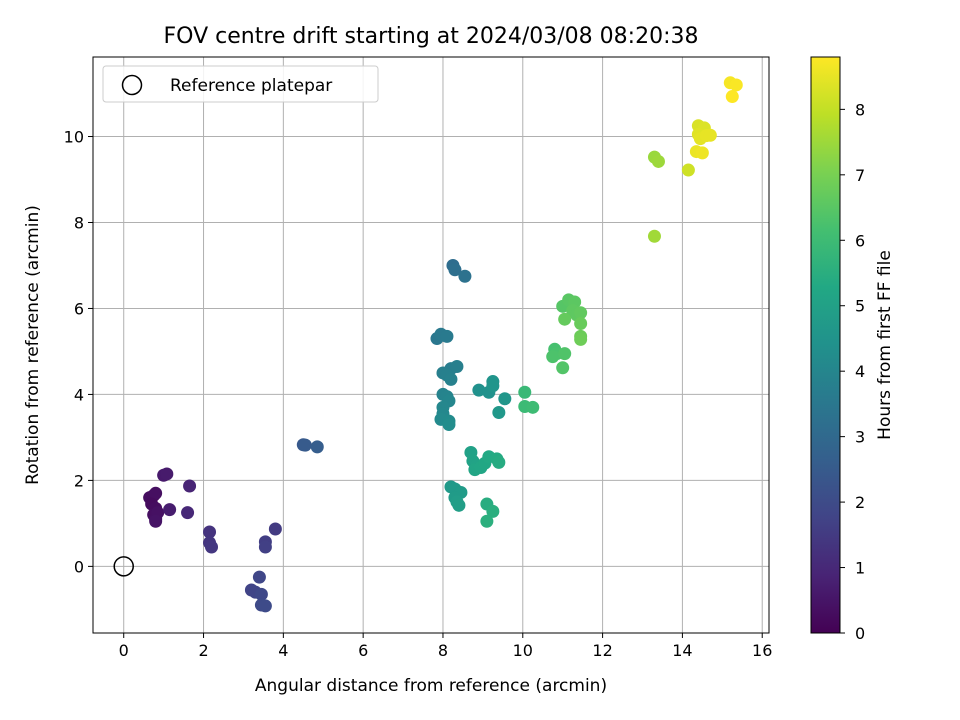  I want to click on colorbar-tick-label: 1, so click(860, 568).